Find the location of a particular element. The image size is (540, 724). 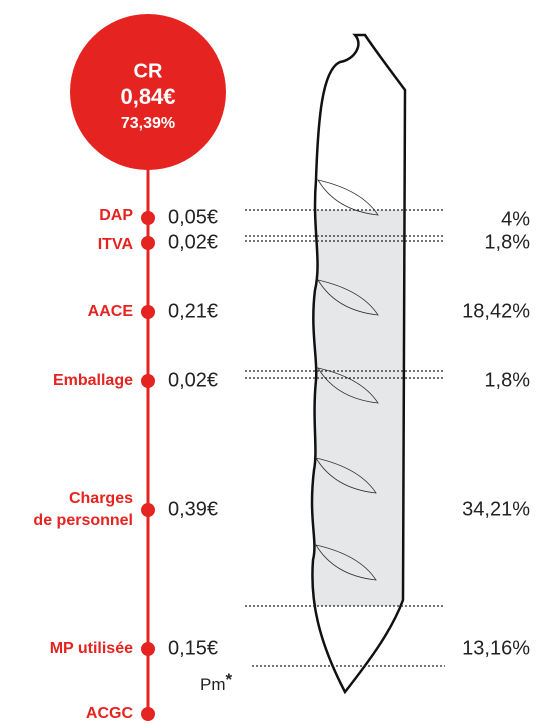

item-amount: 0,21€ is located at coordinates (193, 311).